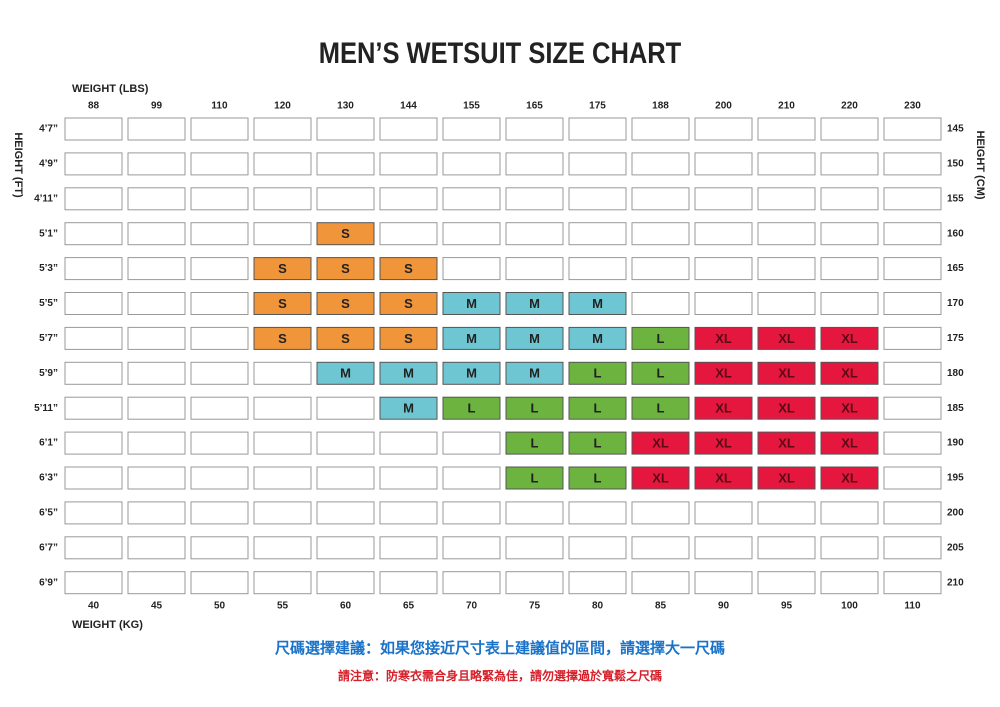 The height and width of the screenshot is (707, 1000). I want to click on weight-lbs-tick: 144, so click(408, 106).